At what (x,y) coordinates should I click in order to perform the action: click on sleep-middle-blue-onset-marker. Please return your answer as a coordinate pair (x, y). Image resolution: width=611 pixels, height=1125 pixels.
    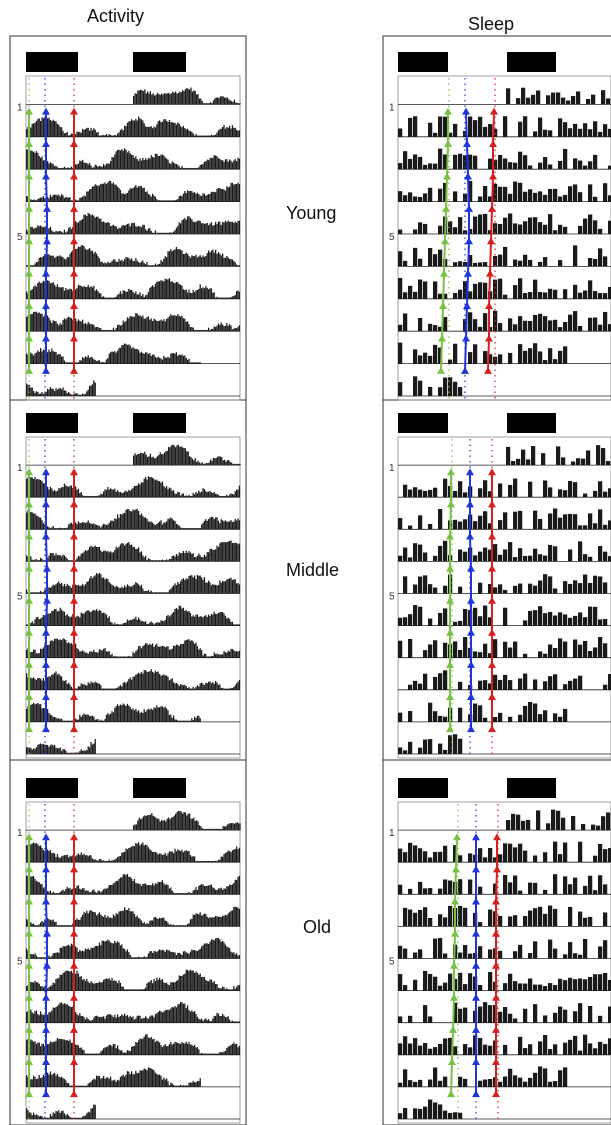
    Looking at the image, I should click on (471, 729).